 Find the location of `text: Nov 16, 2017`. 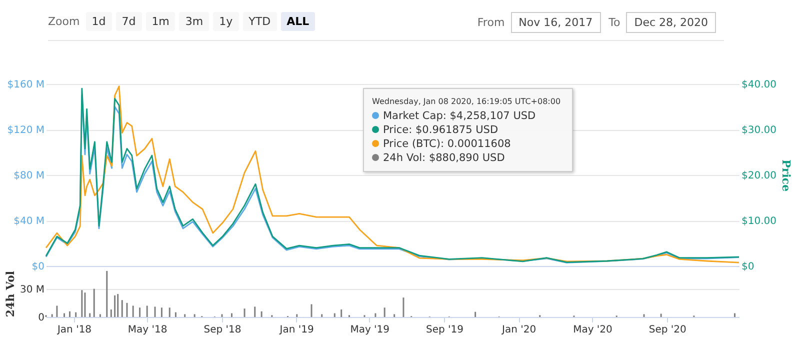

text: Nov 16, 2017 is located at coordinates (555, 22).